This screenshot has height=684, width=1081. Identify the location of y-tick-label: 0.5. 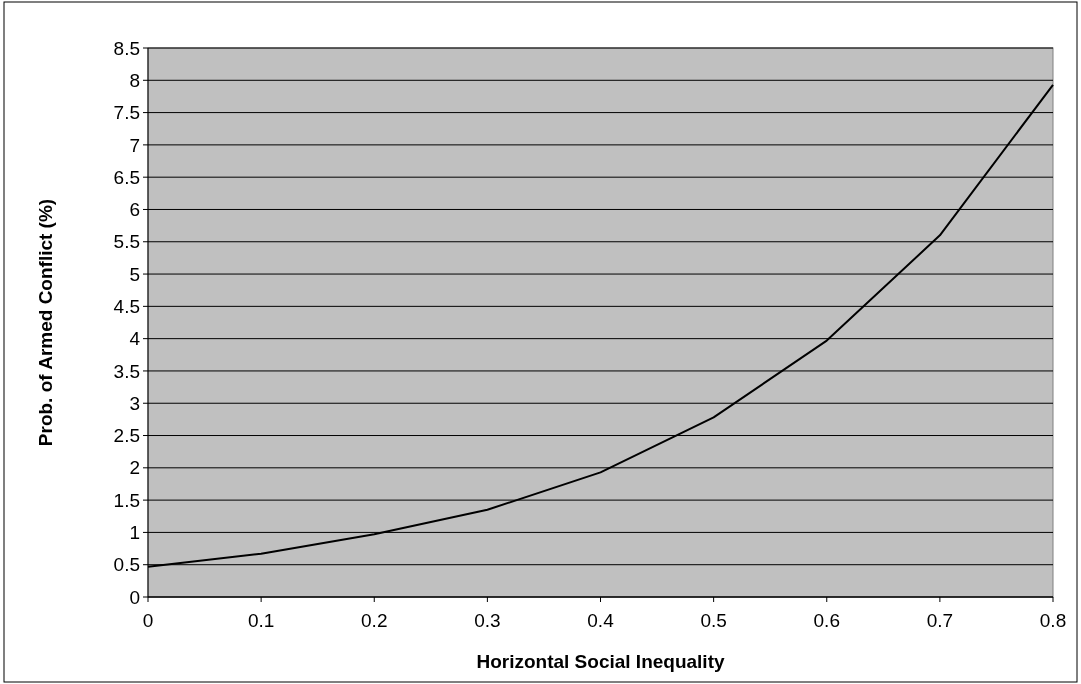
(126, 565).